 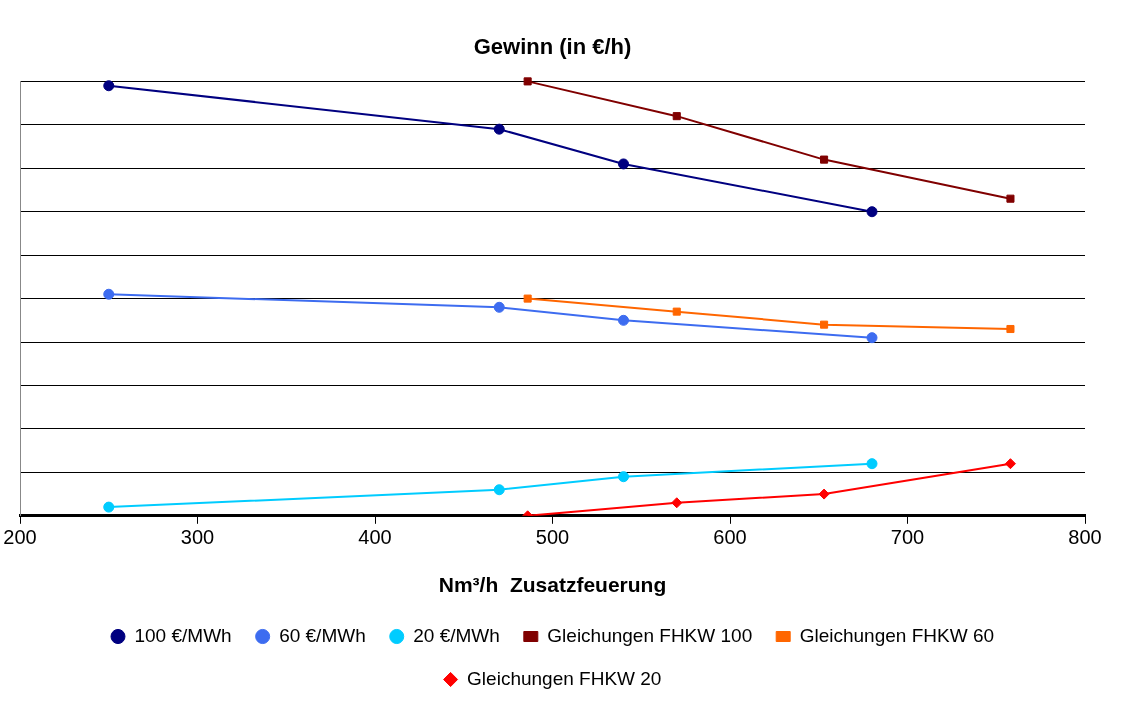 What do you see at coordinates (907, 537) in the screenshot?
I see `x-tick-label: 700` at bounding box center [907, 537].